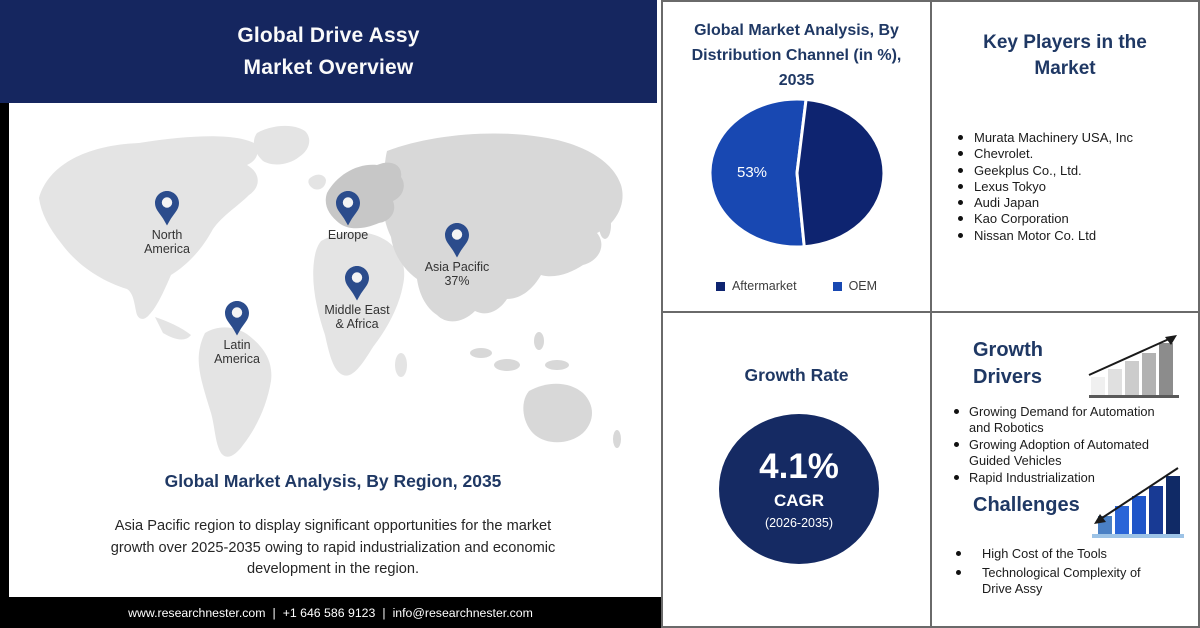  I want to click on continent-north-america, so click(148, 227).